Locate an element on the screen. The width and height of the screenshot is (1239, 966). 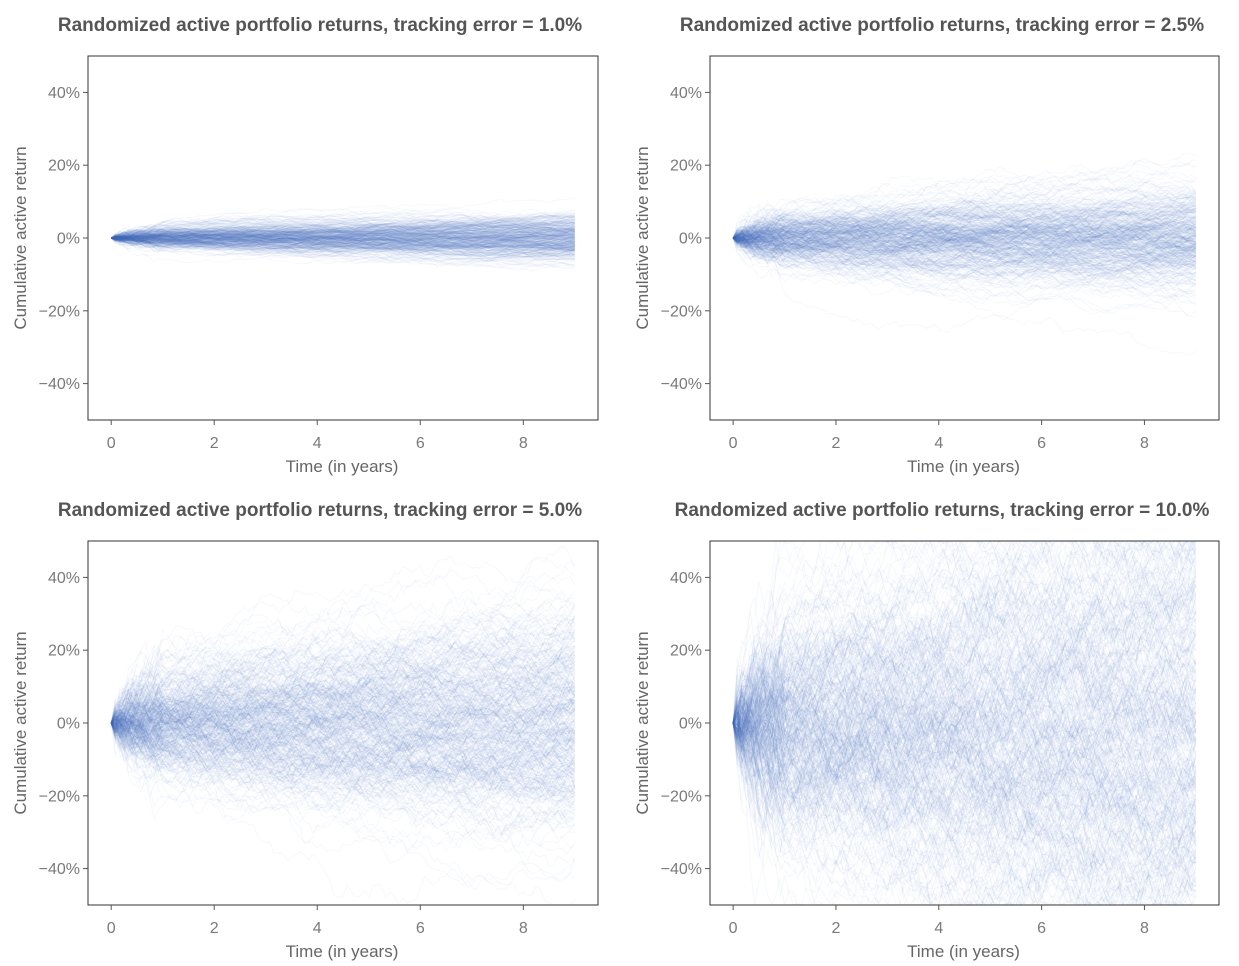
y-axis-label: Cumulative active return is located at coordinates (642, 237).